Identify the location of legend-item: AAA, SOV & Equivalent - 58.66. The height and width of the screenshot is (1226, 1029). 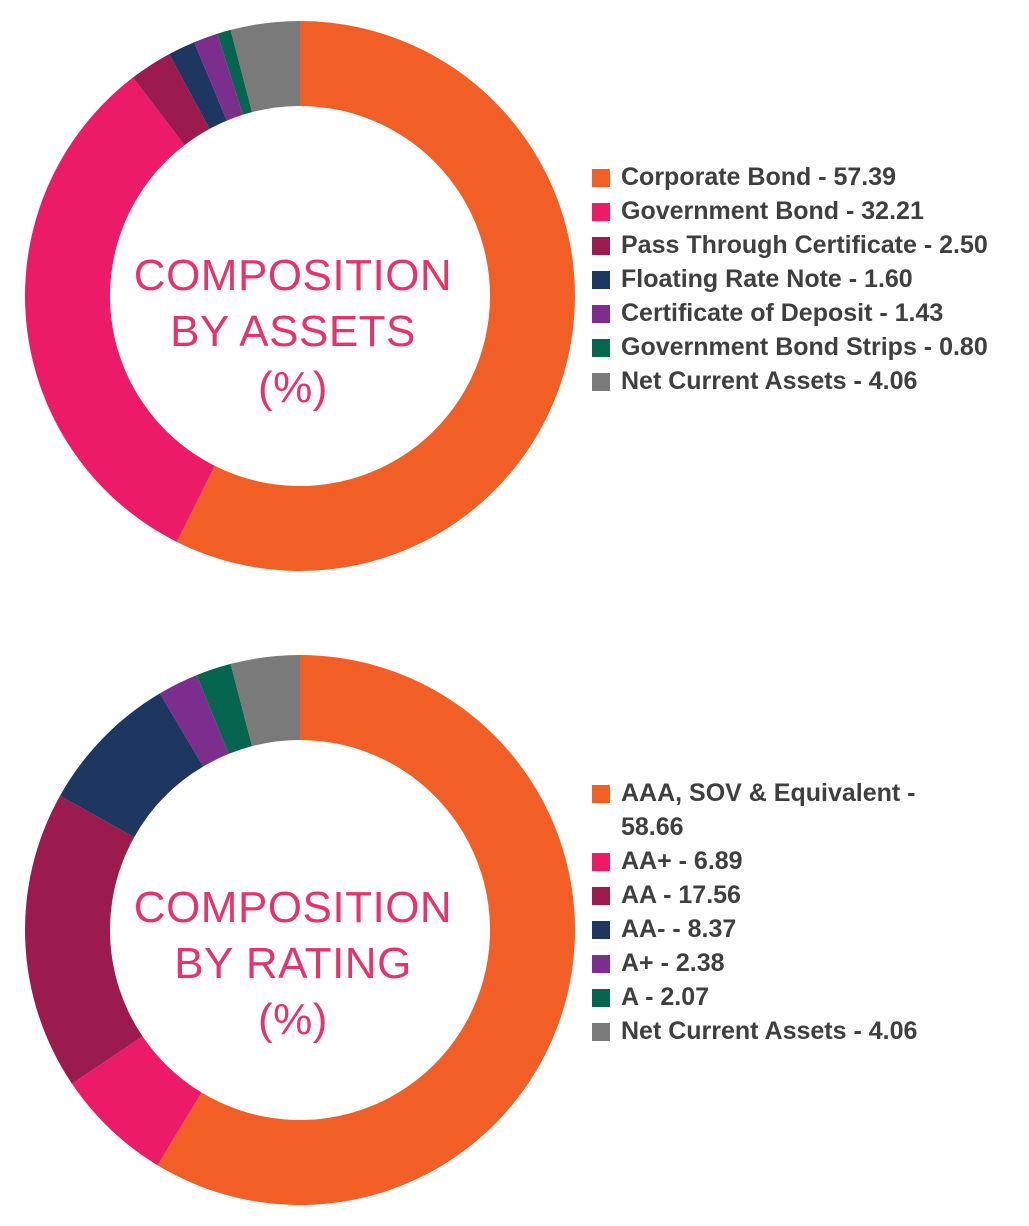
(767, 810).